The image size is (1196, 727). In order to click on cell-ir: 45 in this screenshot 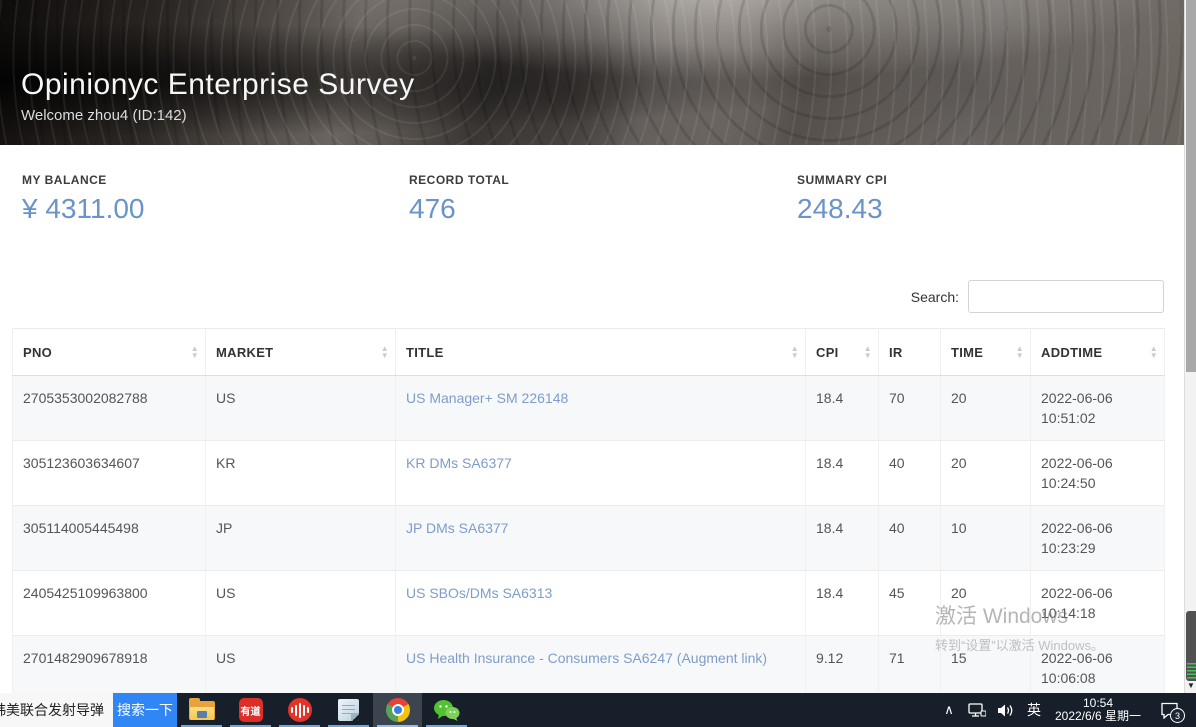, I will do `click(909, 603)`.